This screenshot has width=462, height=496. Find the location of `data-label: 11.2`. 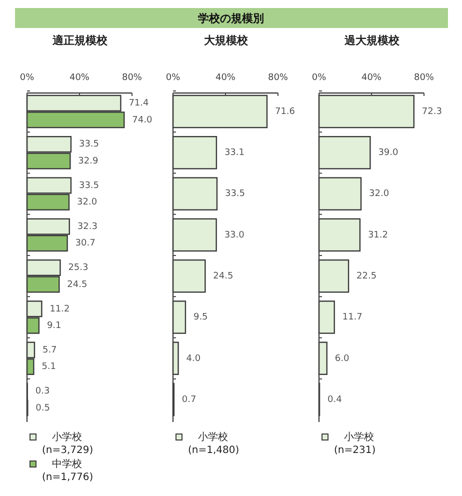

data-label: 11.2 is located at coordinates (60, 309).